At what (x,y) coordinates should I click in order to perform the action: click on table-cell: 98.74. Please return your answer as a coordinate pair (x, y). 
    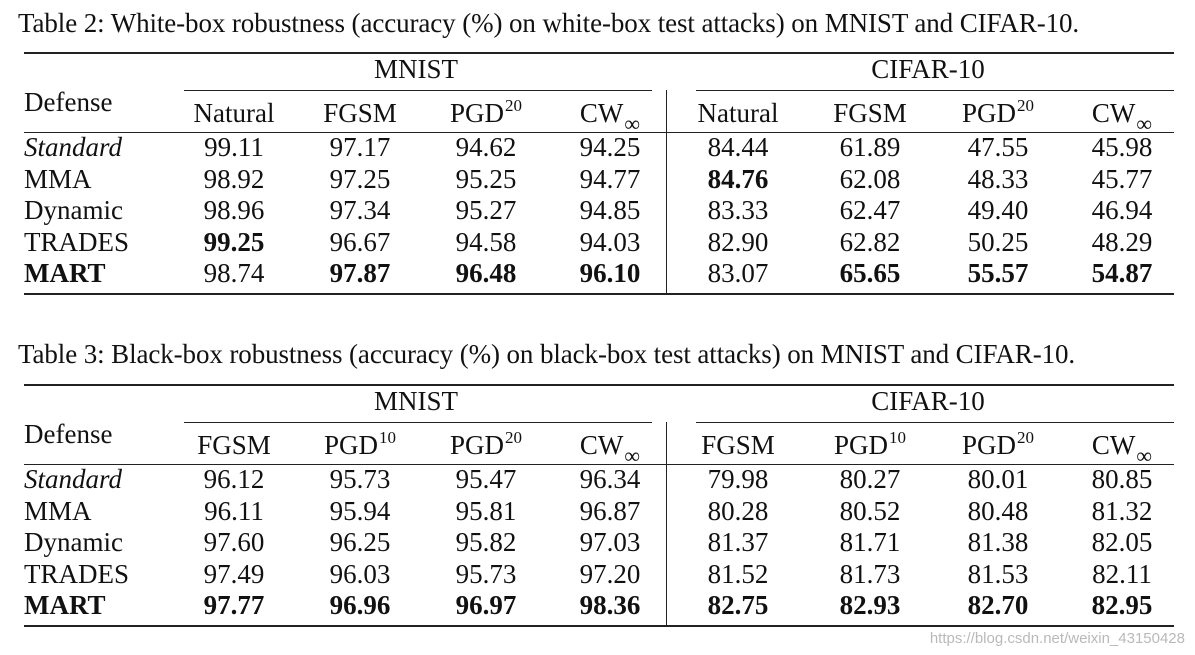
    Looking at the image, I should click on (234, 273).